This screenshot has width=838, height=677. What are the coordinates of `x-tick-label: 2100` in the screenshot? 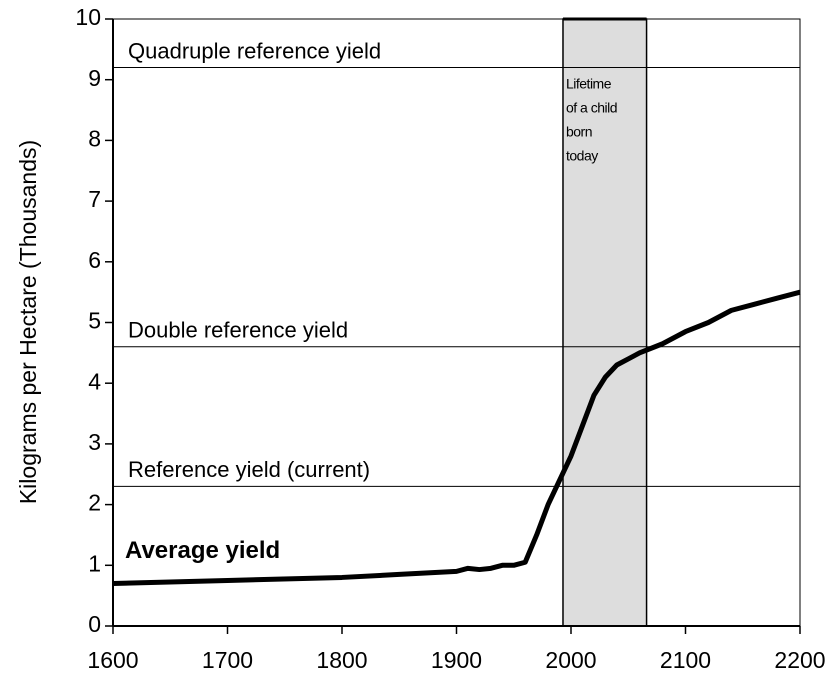 It's located at (685, 660).